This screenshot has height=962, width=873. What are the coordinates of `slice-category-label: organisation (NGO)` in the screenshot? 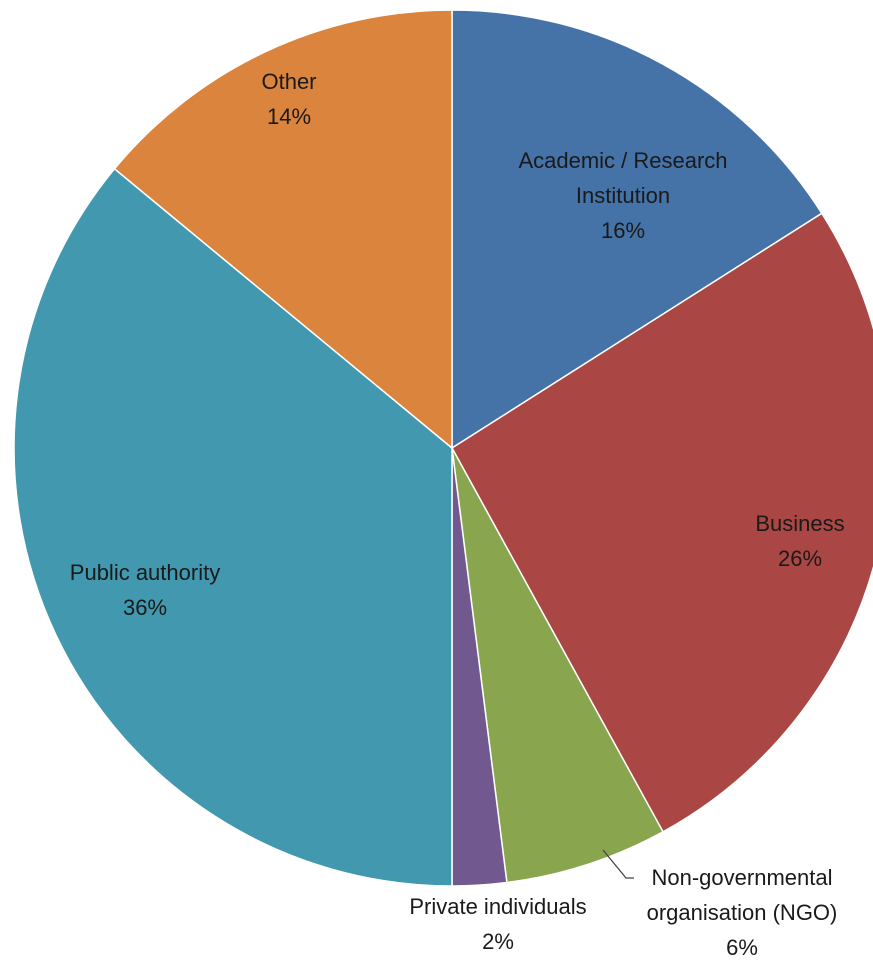 It's located at (742, 912).